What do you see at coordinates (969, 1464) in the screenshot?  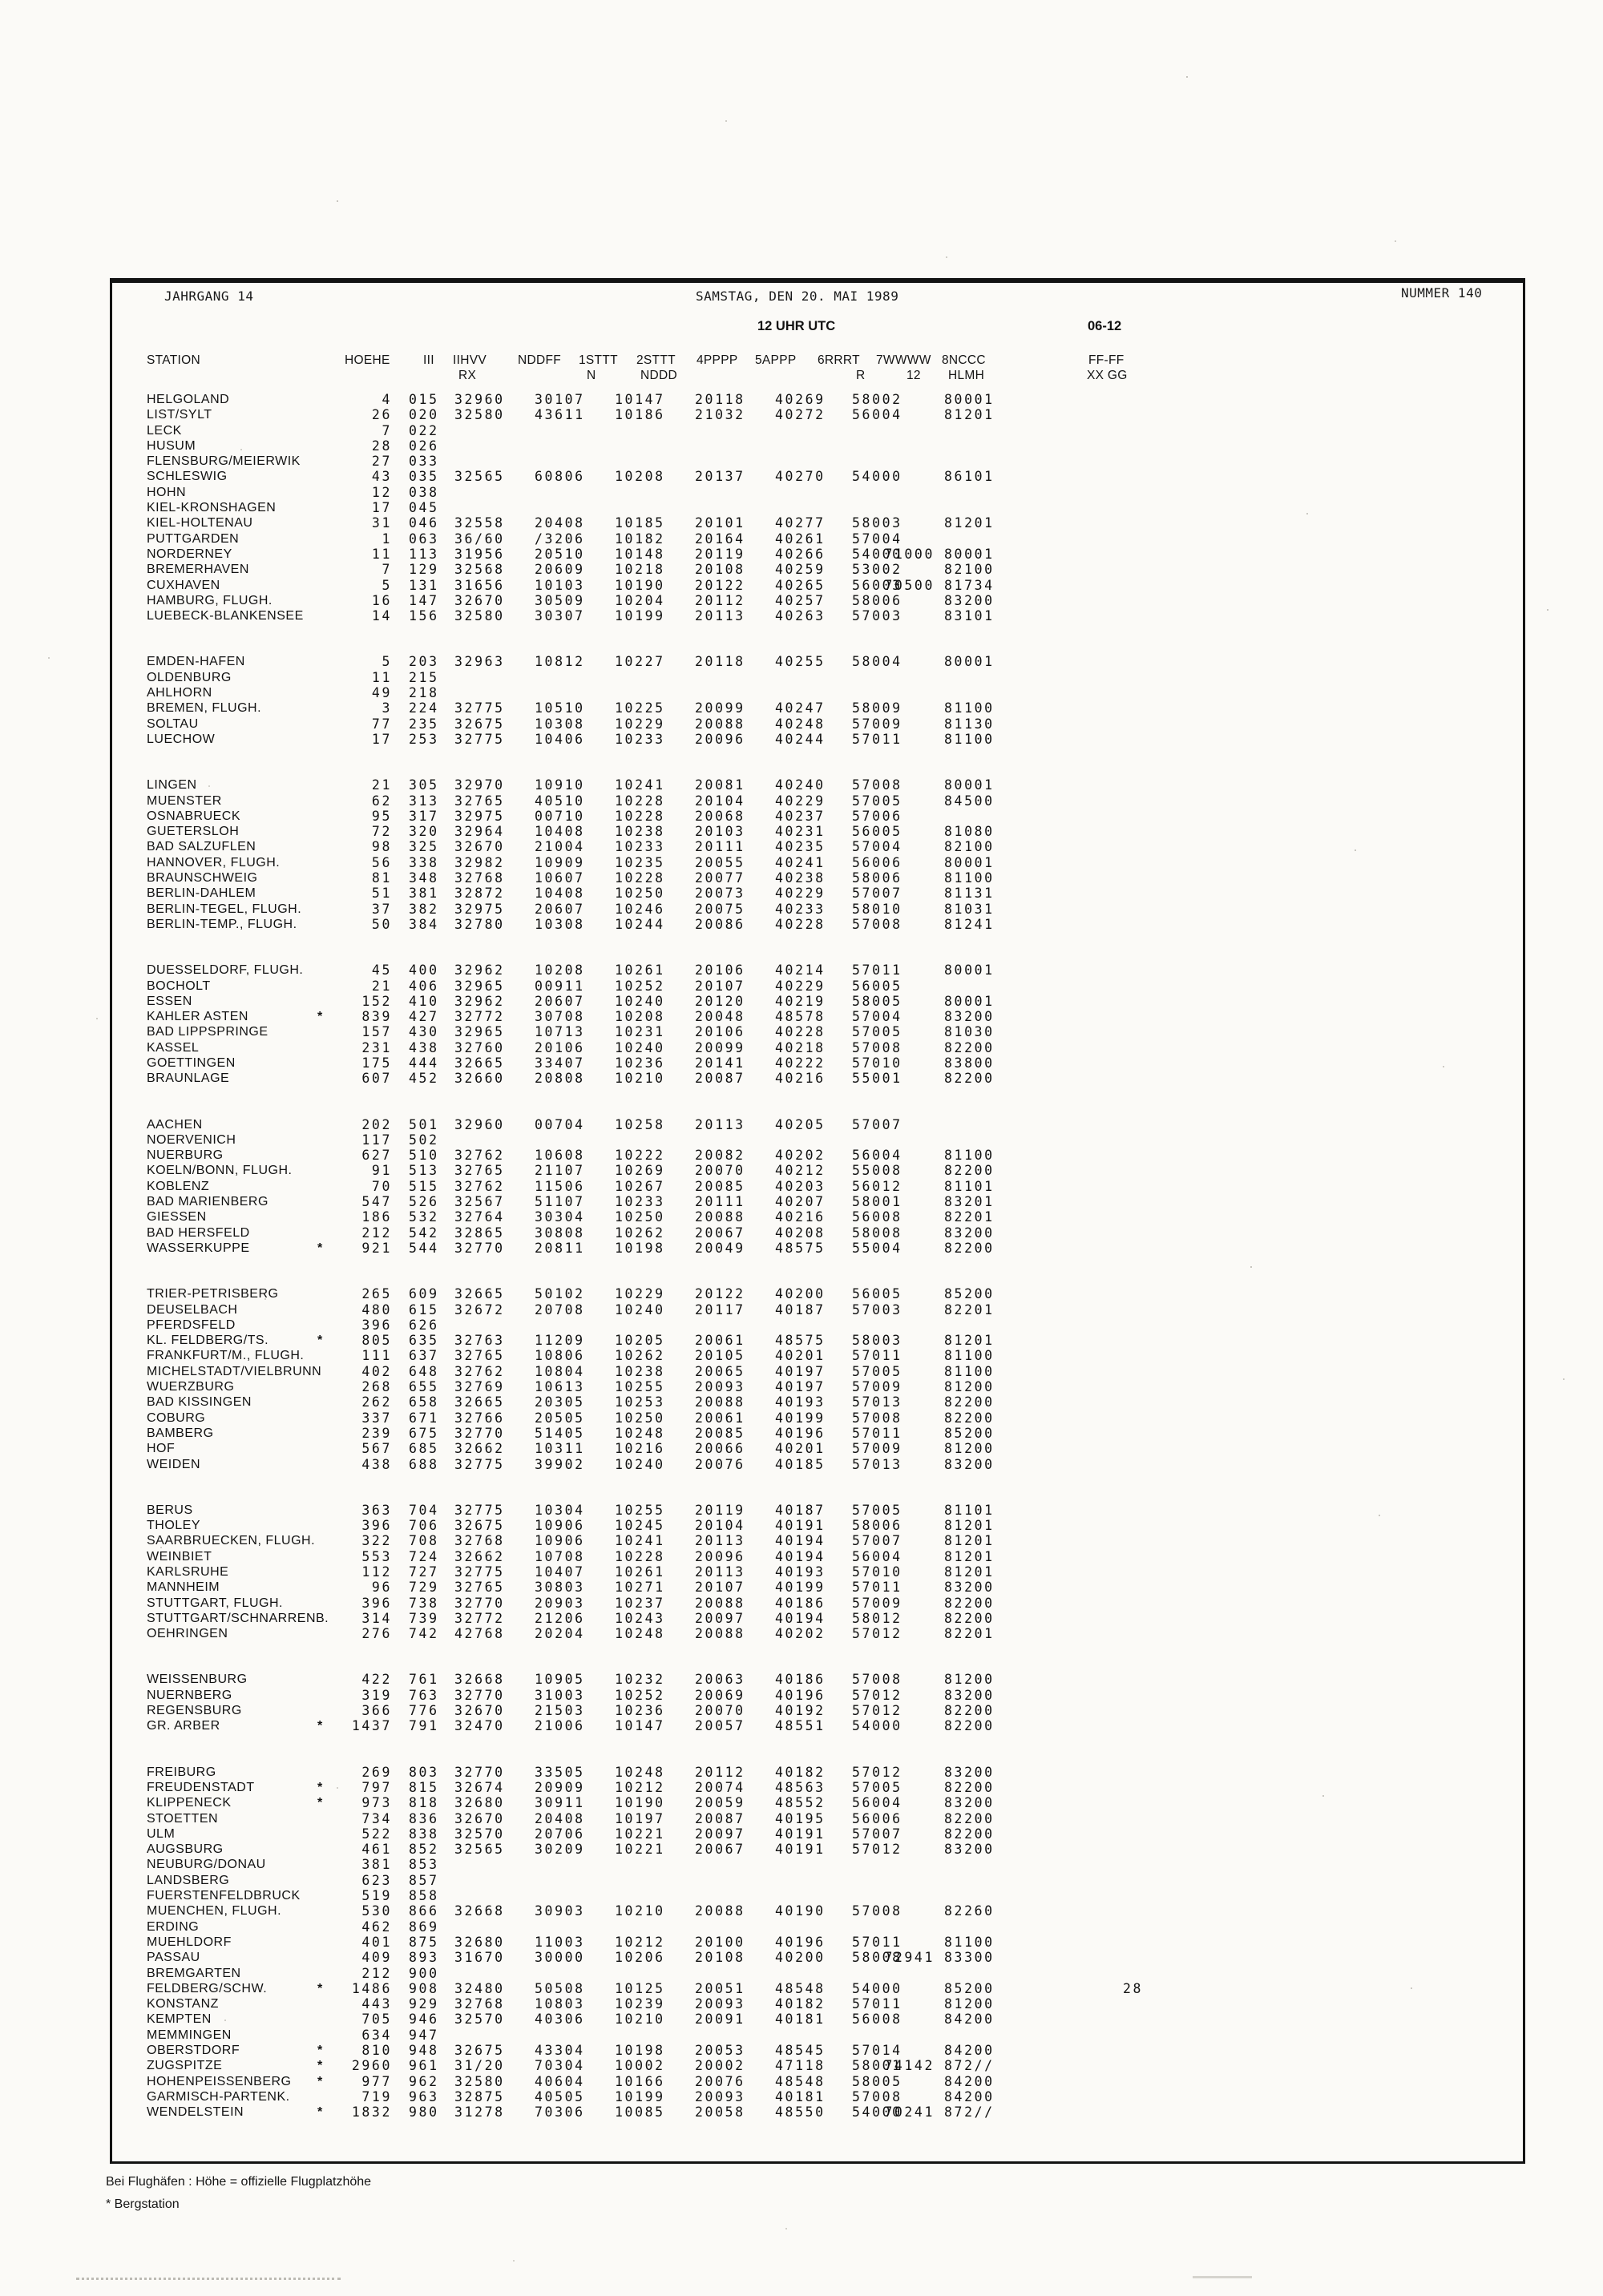 I see `cell-nccc: 83200` at bounding box center [969, 1464].